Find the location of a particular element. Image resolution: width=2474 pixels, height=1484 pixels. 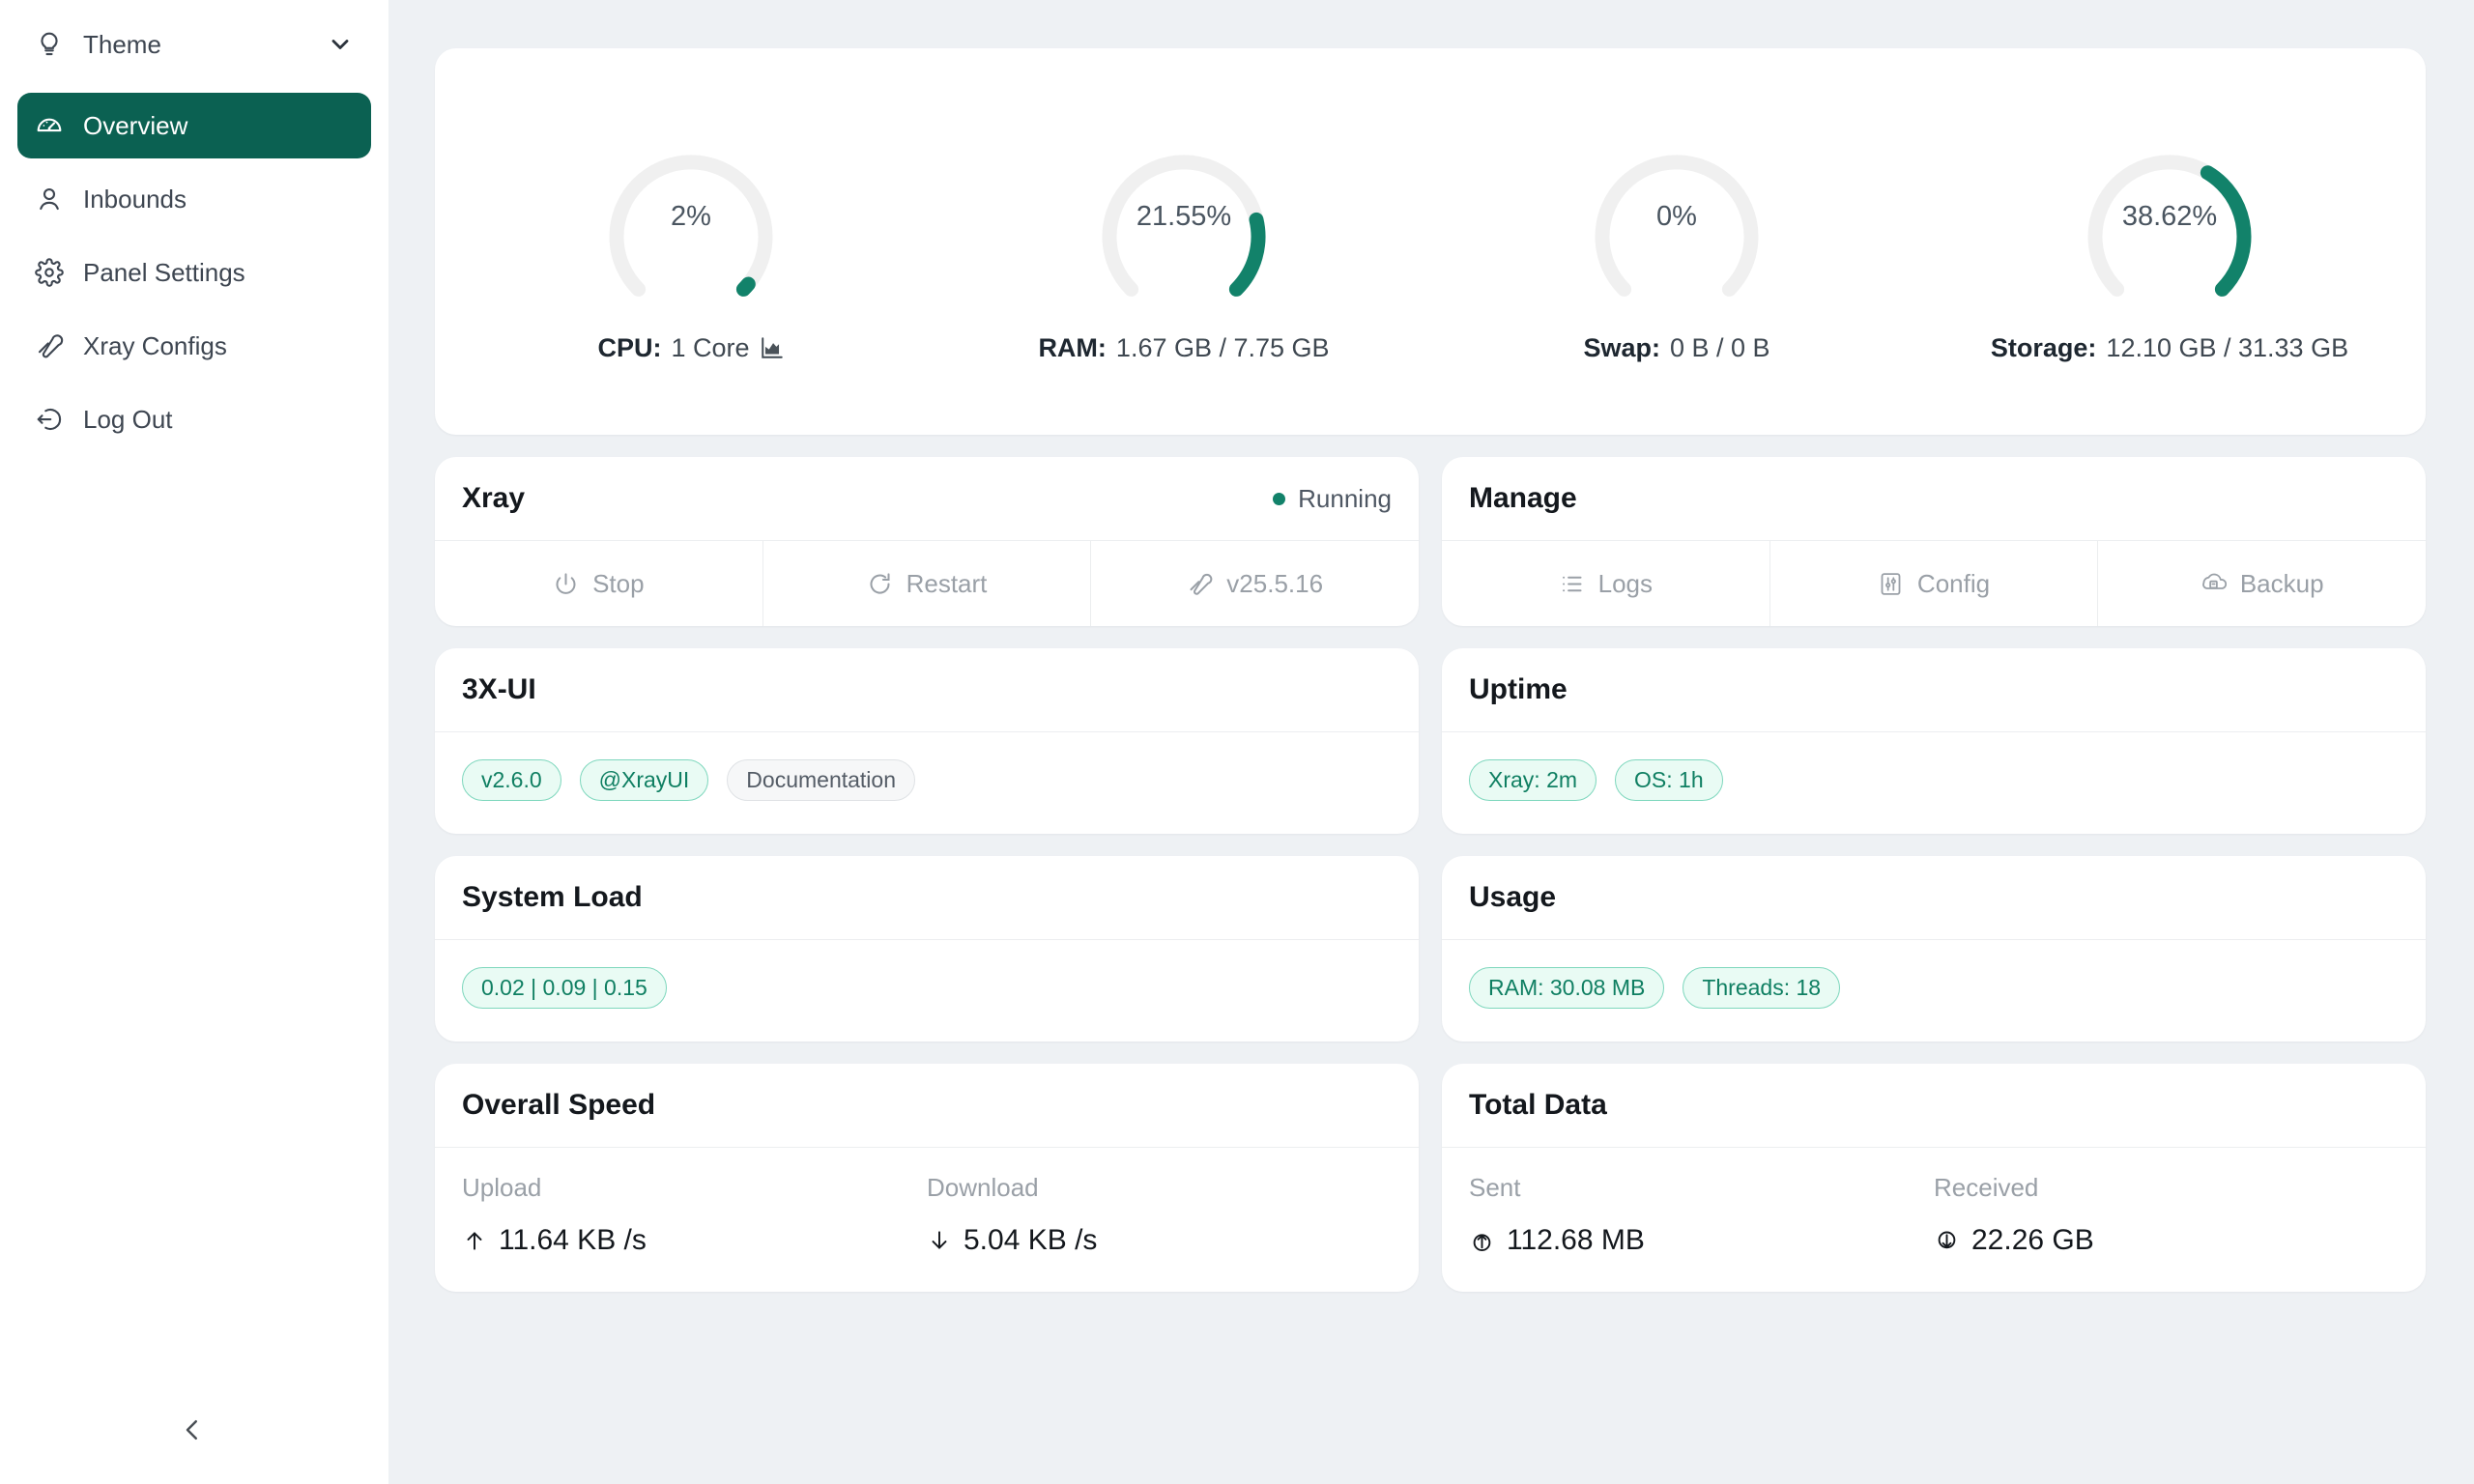

gauge-percent: 38.62% is located at coordinates (2170, 216).